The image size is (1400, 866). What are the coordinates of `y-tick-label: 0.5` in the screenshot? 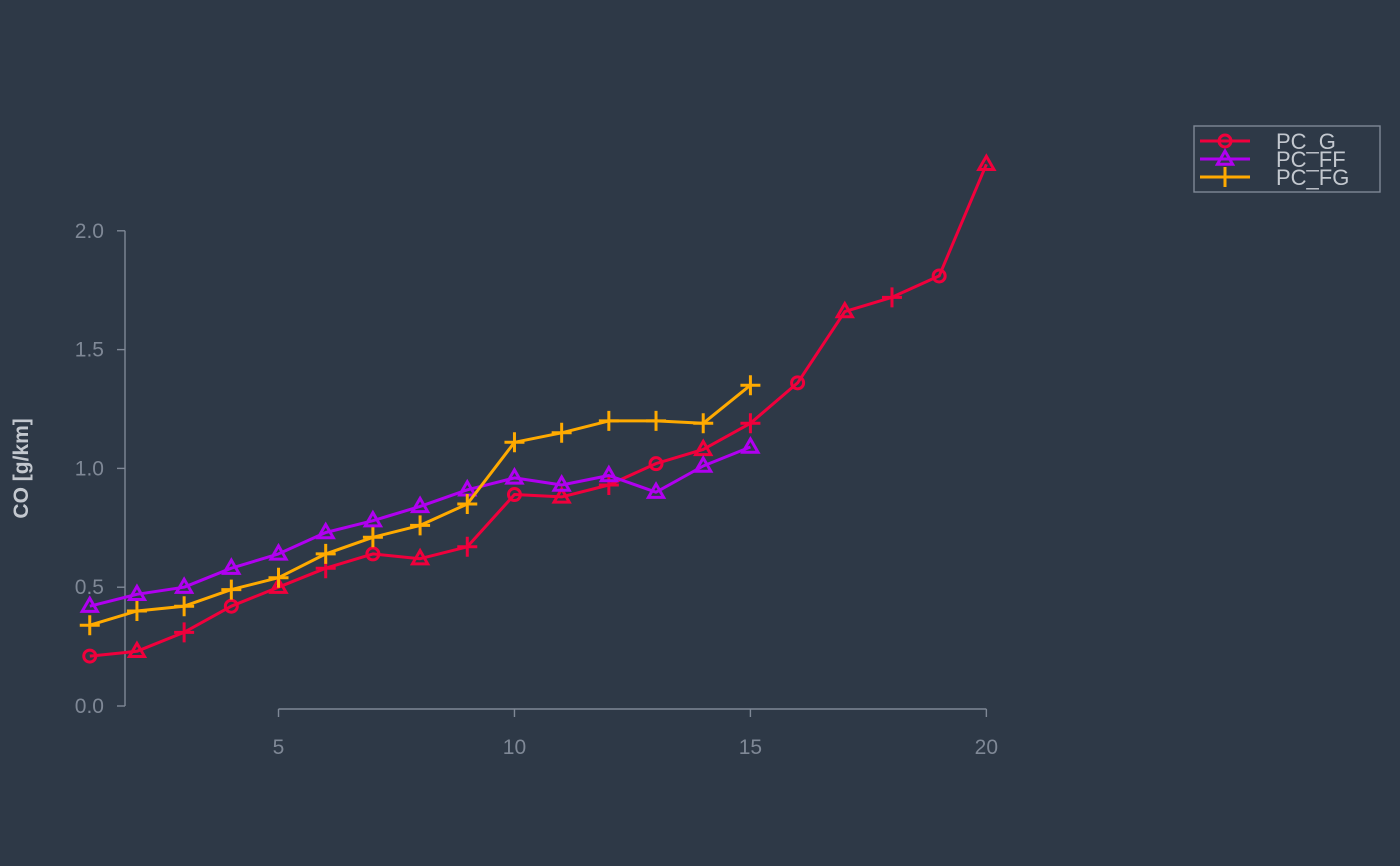 It's located at (89, 587).